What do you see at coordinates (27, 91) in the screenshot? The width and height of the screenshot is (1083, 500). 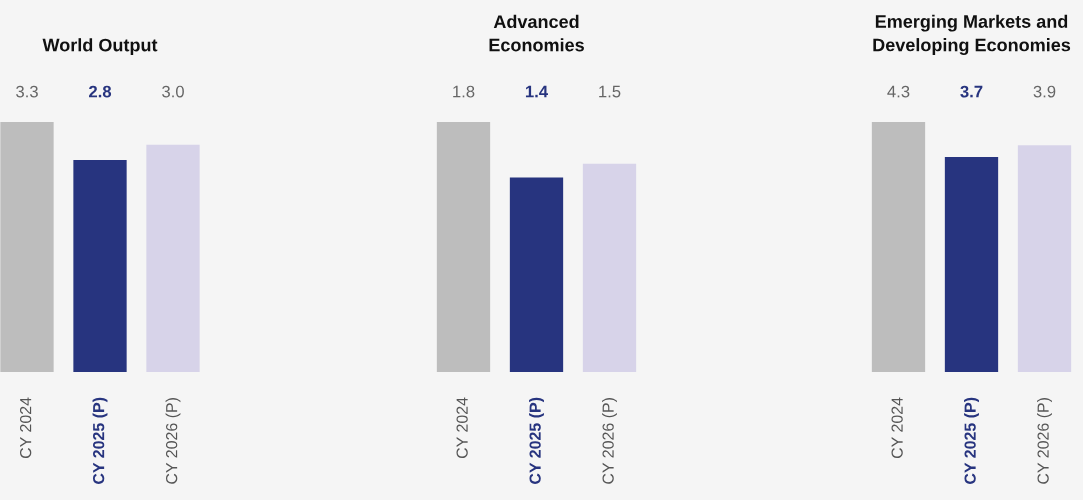 I see `data-label: 3.3` at bounding box center [27, 91].